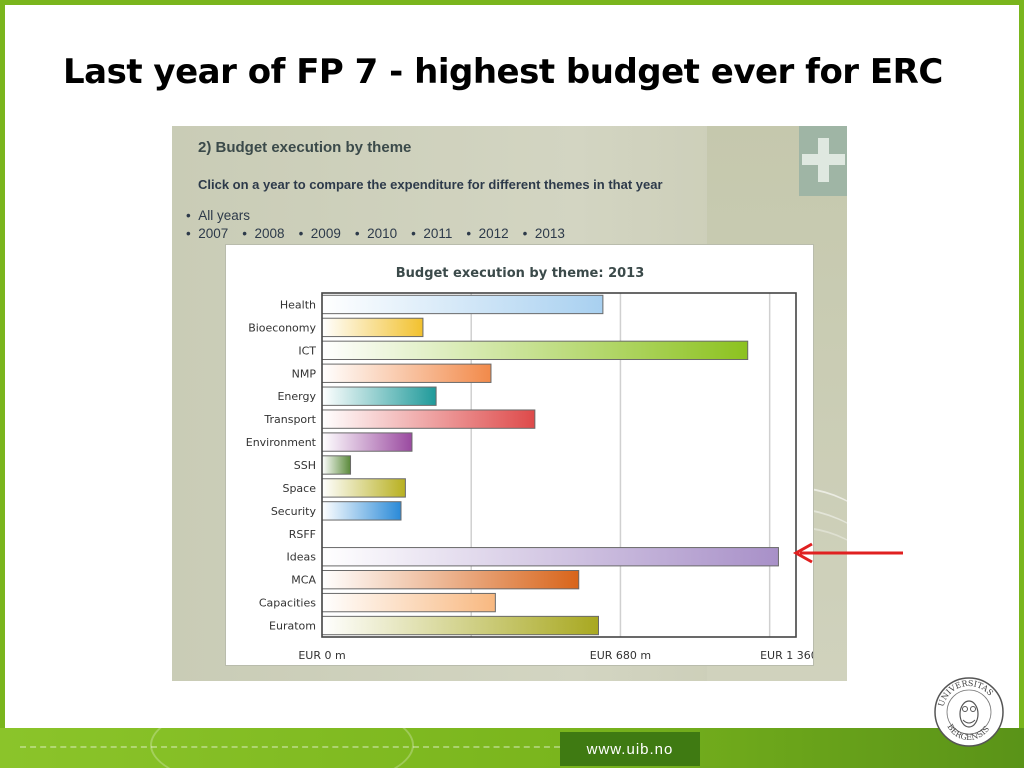 The image size is (1024, 768). I want to click on year-link-2007: 2007, so click(207, 233).